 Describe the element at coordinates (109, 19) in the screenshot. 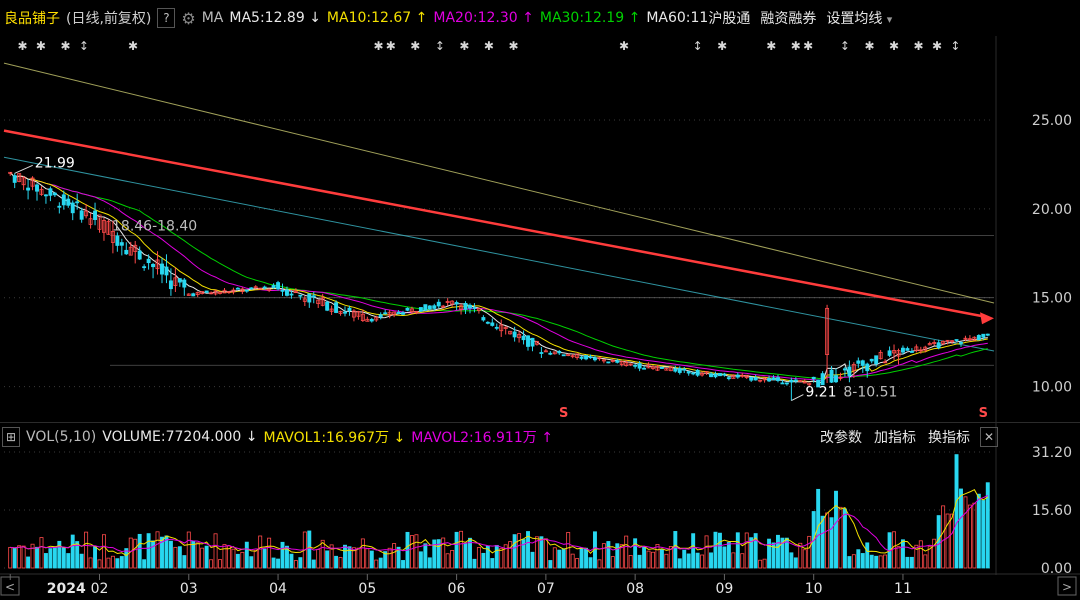

I see `period-label: (日线,前复权)` at that location.